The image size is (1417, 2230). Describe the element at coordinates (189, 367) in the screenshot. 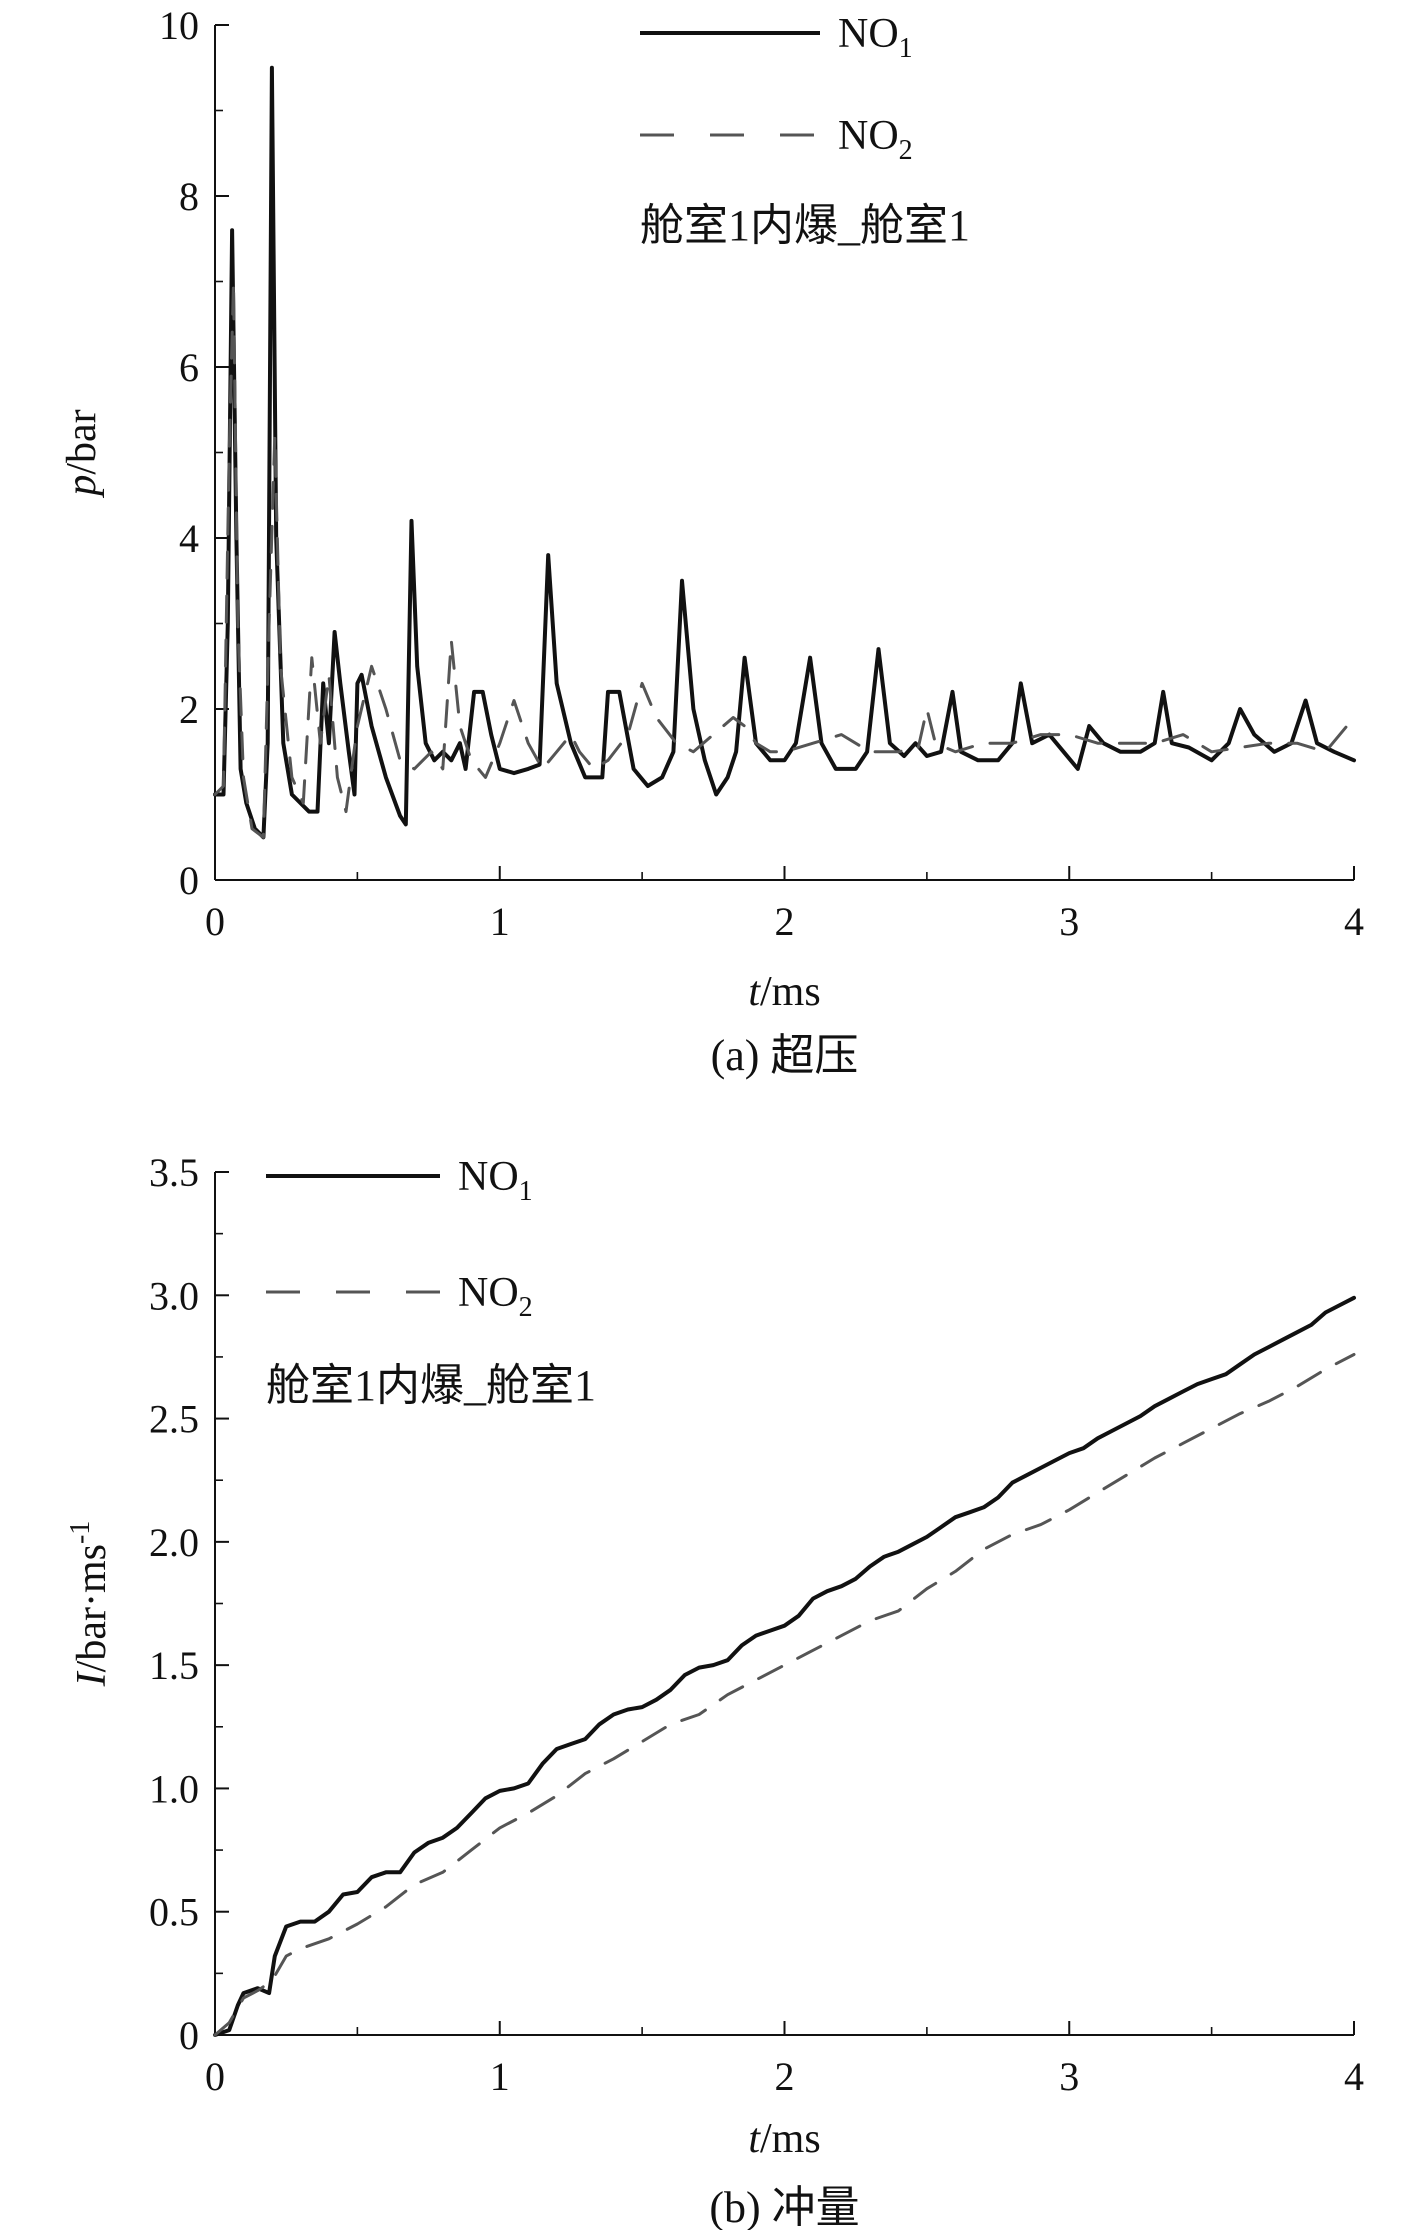

I see `y-tick-label: 6` at that location.